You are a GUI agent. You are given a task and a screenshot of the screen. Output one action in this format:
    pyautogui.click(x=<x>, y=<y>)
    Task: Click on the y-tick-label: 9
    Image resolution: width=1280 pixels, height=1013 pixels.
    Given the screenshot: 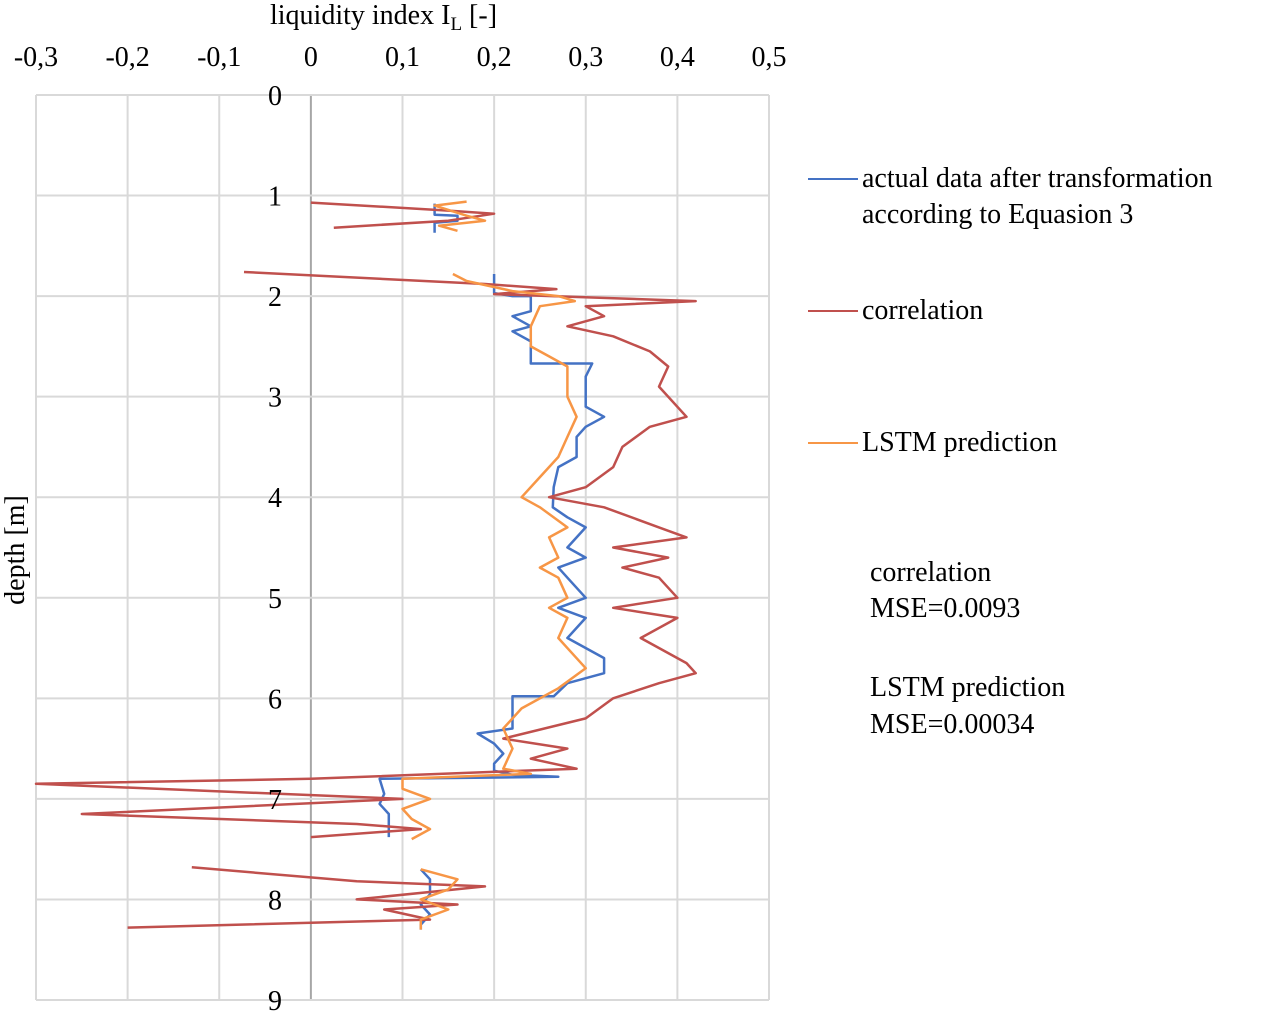 What is the action you would take?
    pyautogui.click(x=275, y=999)
    